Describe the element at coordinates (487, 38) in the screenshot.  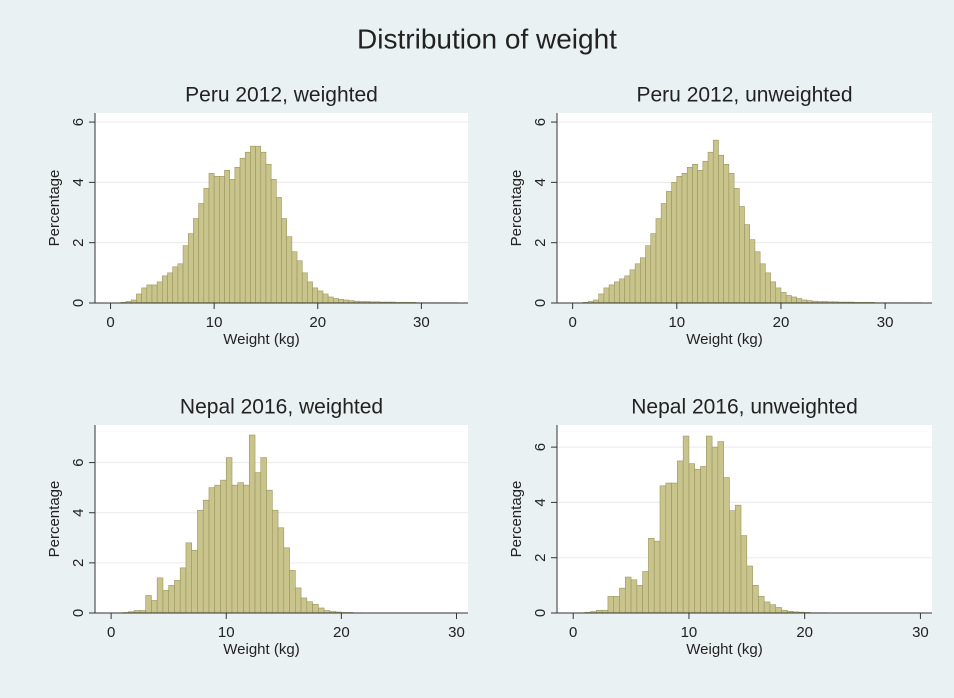
I see `figure-title: Distribution of weight` at that location.